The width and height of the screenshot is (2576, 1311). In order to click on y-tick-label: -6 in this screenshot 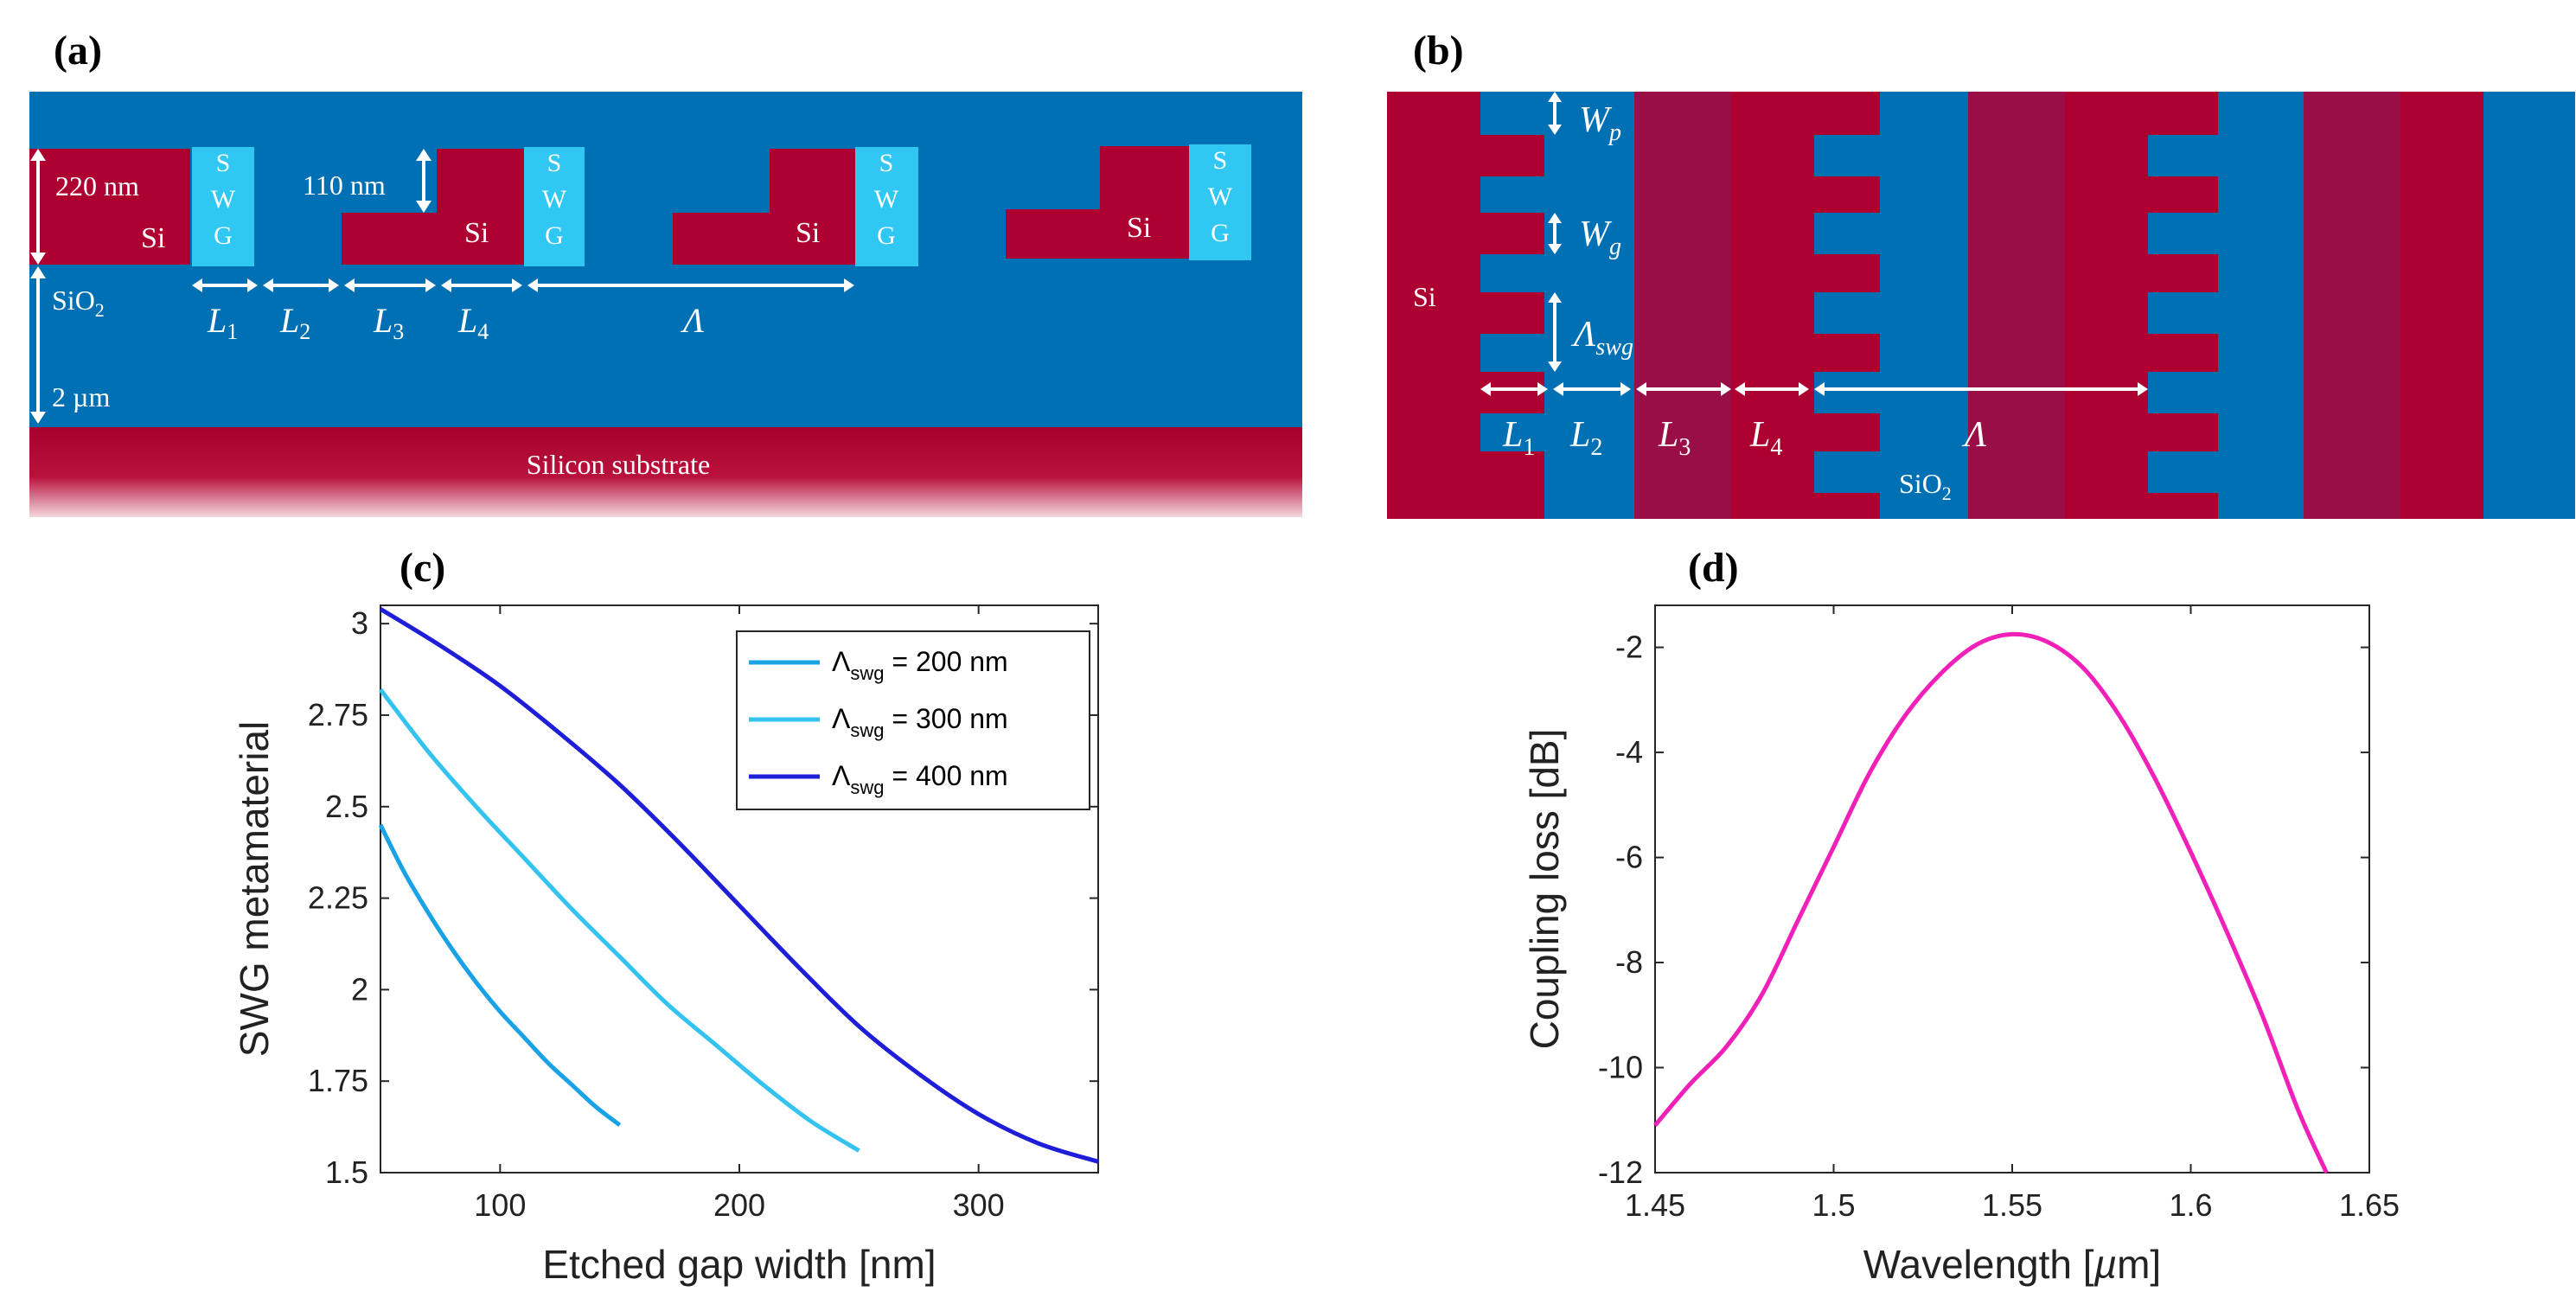, I will do `click(1629, 857)`.